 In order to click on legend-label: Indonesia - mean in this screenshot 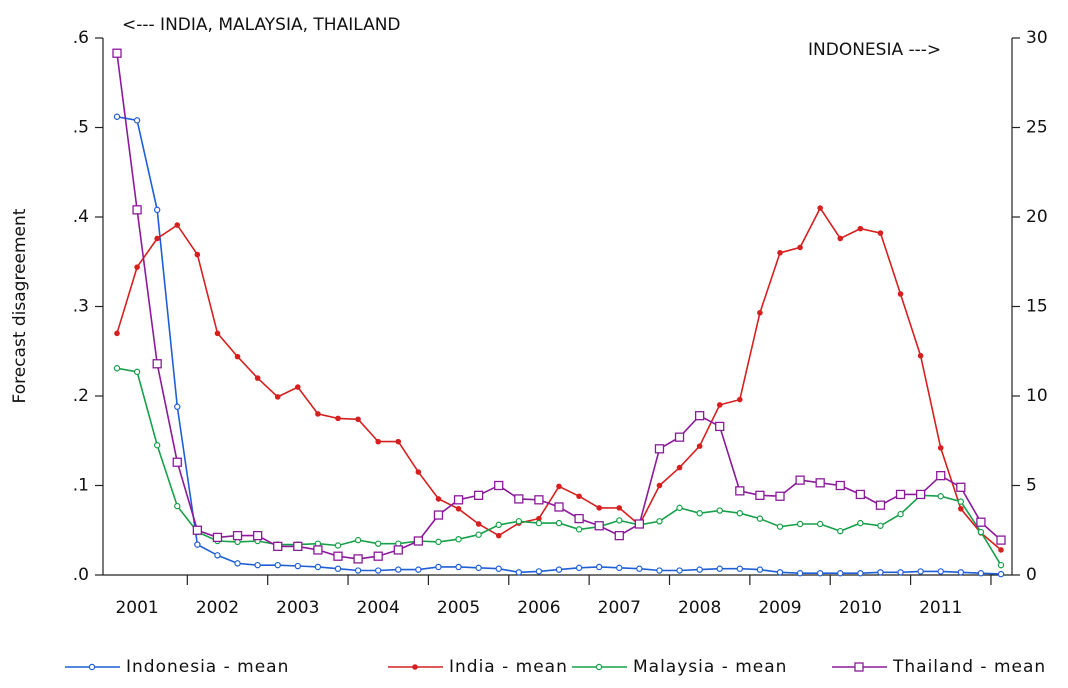, I will do `click(207, 667)`.